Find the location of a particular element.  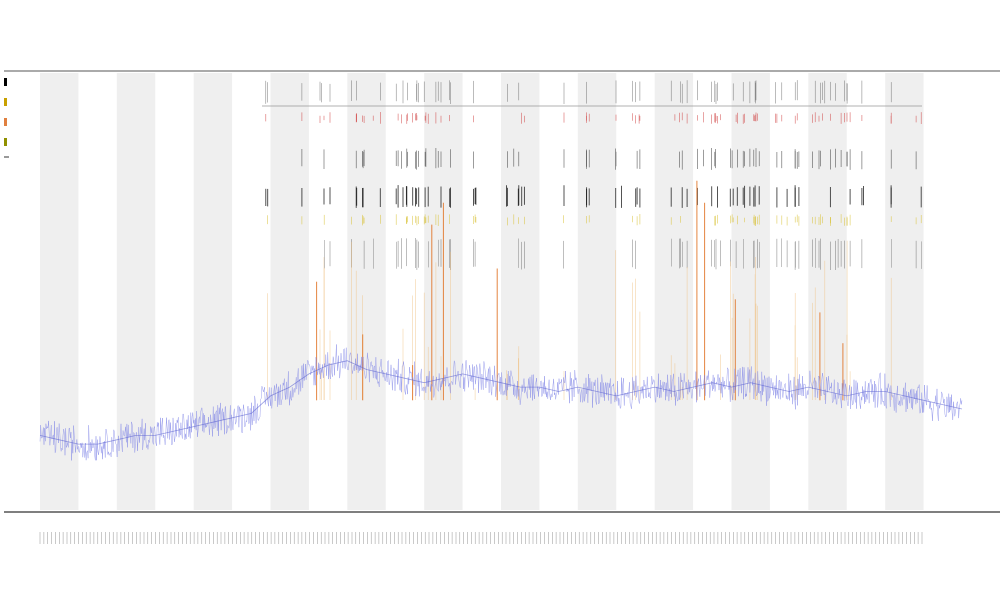

series-trend is located at coordinates (501, 402).